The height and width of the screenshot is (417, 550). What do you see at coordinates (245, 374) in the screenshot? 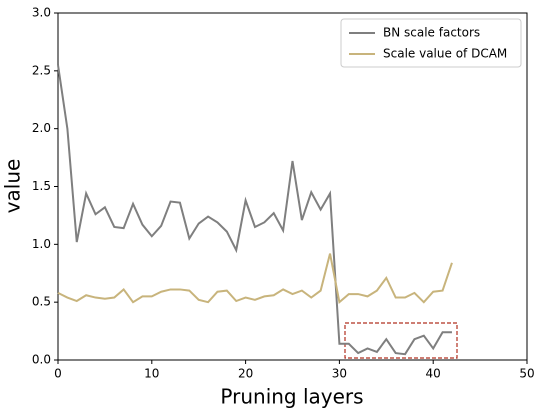
I see `x-tick-label: 20` at bounding box center [245, 374].